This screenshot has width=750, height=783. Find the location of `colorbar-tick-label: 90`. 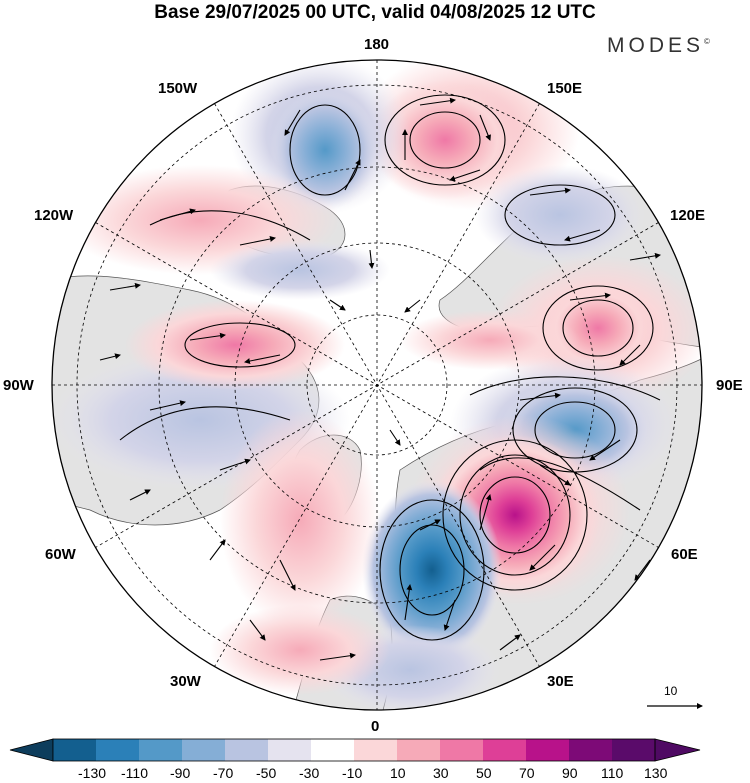

colorbar-tick-label: 90 is located at coordinates (570, 773).